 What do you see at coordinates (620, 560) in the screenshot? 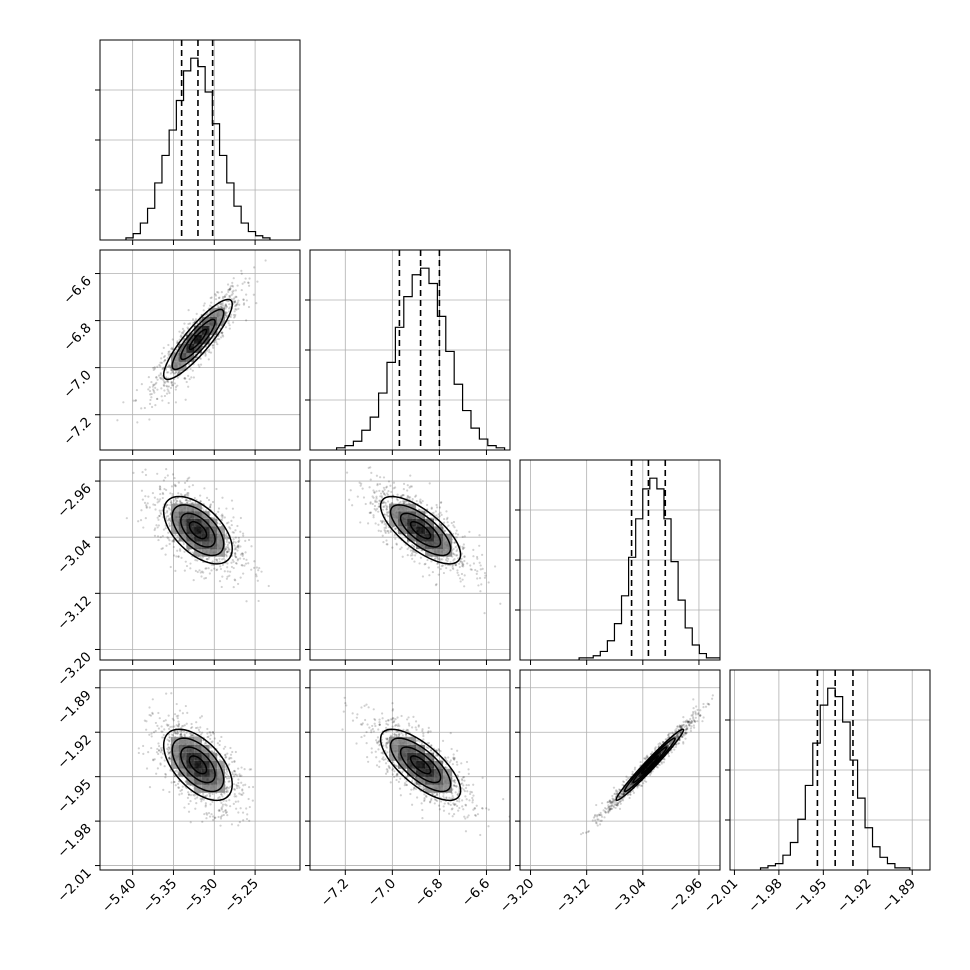
I see `panel-content` at bounding box center [620, 560].